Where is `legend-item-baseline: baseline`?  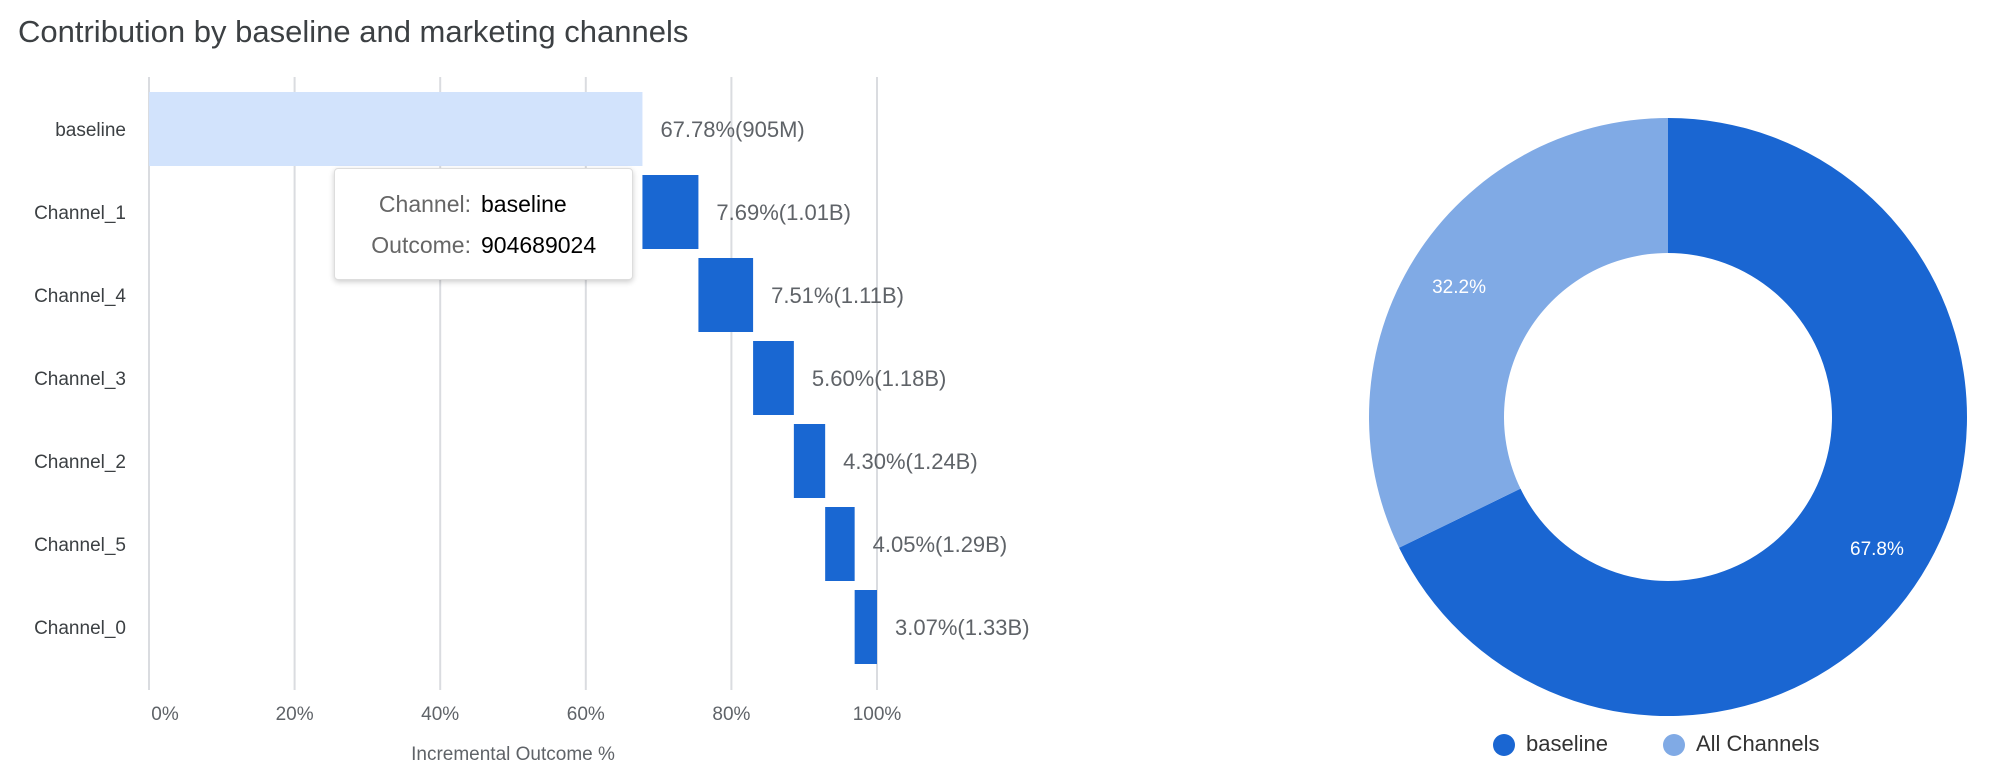
legend-item-baseline: baseline is located at coordinates (1593, 745).